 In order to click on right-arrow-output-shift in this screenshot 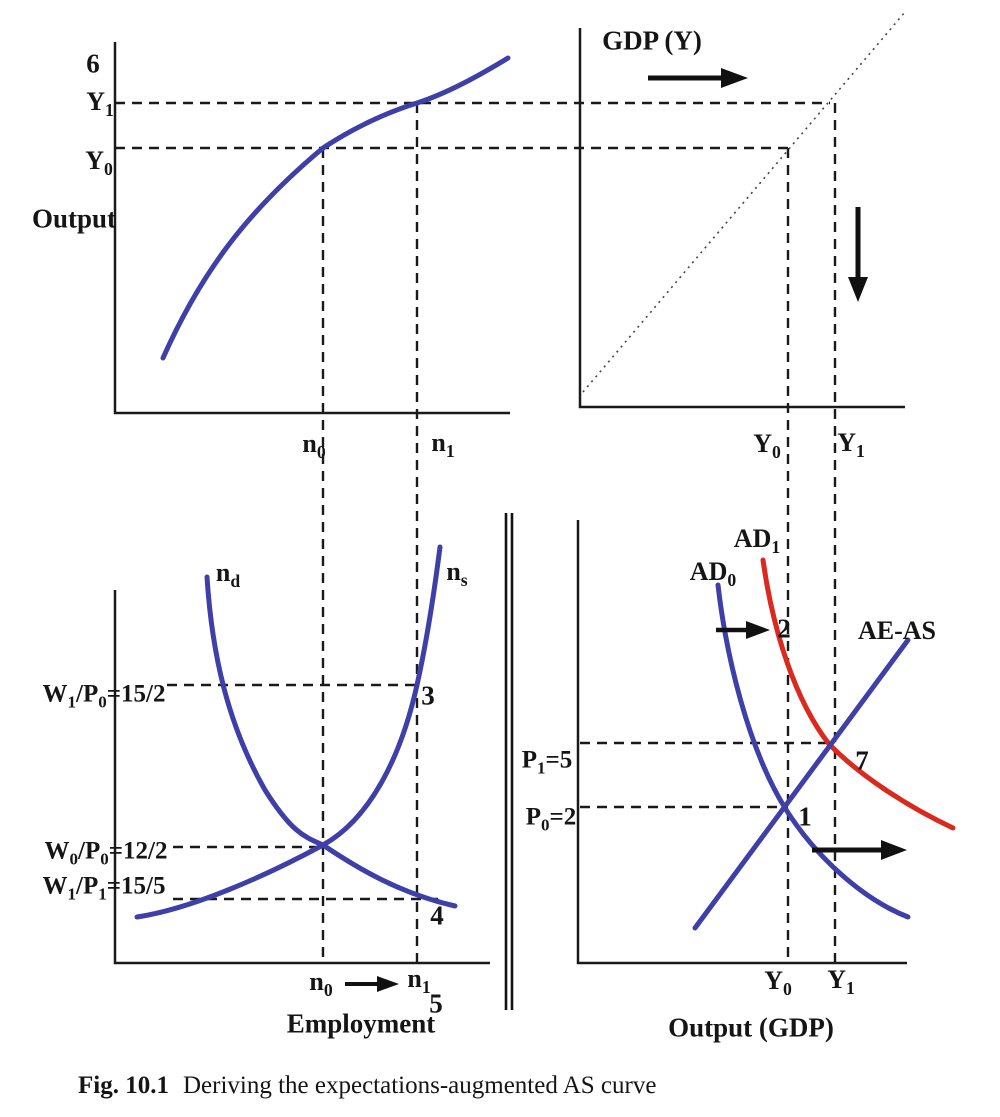, I will do `click(859, 850)`.